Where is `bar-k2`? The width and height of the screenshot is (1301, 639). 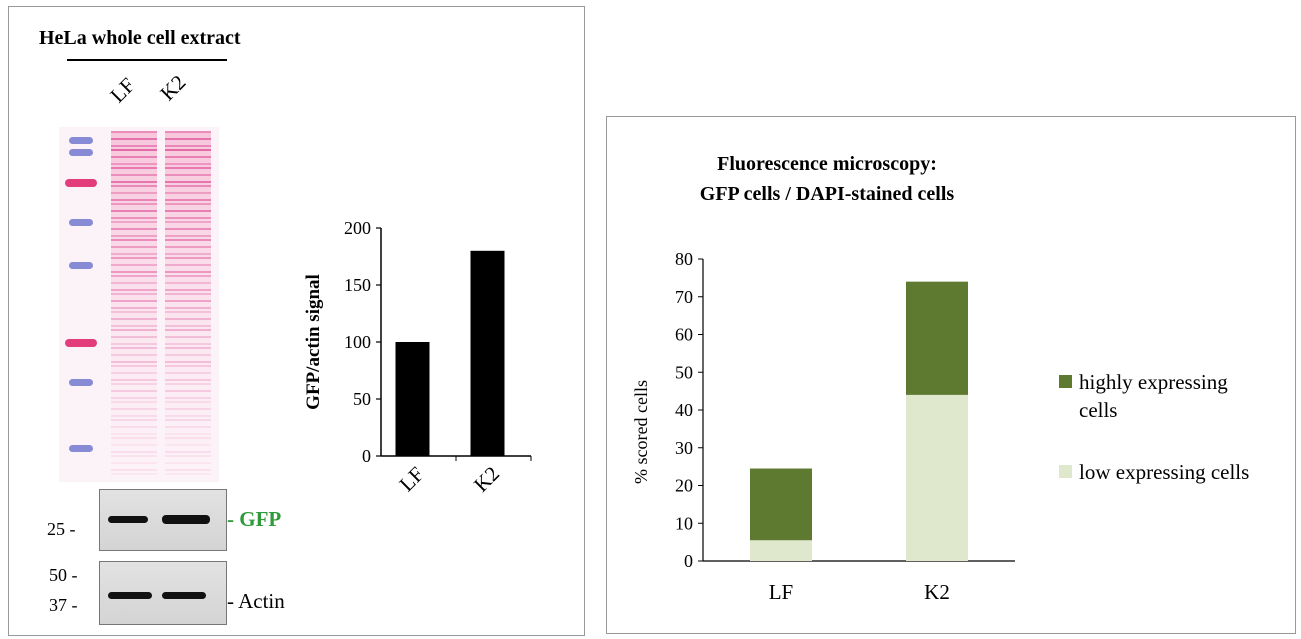
bar-k2 is located at coordinates (487, 353).